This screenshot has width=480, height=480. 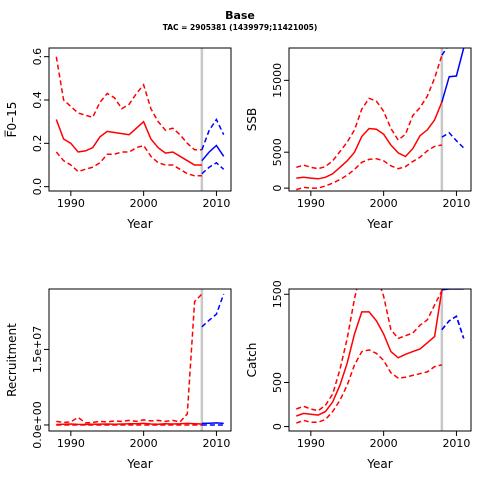 What do you see at coordinates (456, 443) in the screenshot?
I see `catch-x-tick-label: 2010` at bounding box center [456, 443].